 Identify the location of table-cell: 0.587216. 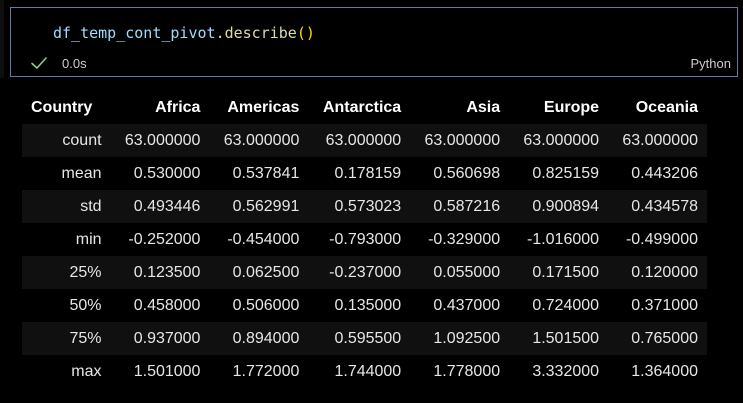
(467, 206).